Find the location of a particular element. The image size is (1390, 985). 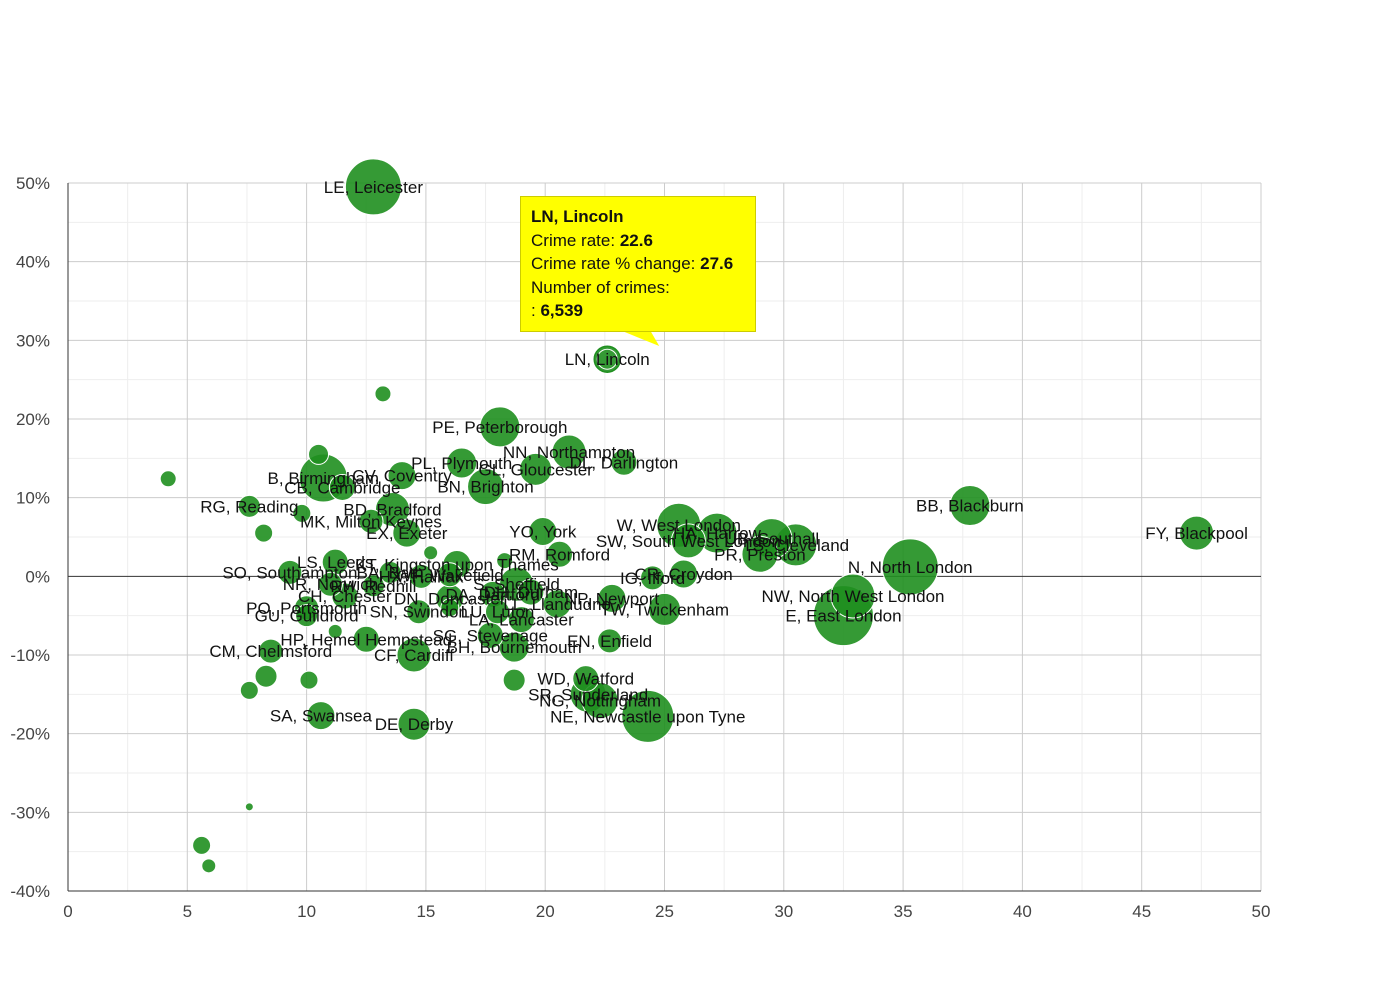

bubble-label: BB, Blackburn is located at coordinates (970, 506).